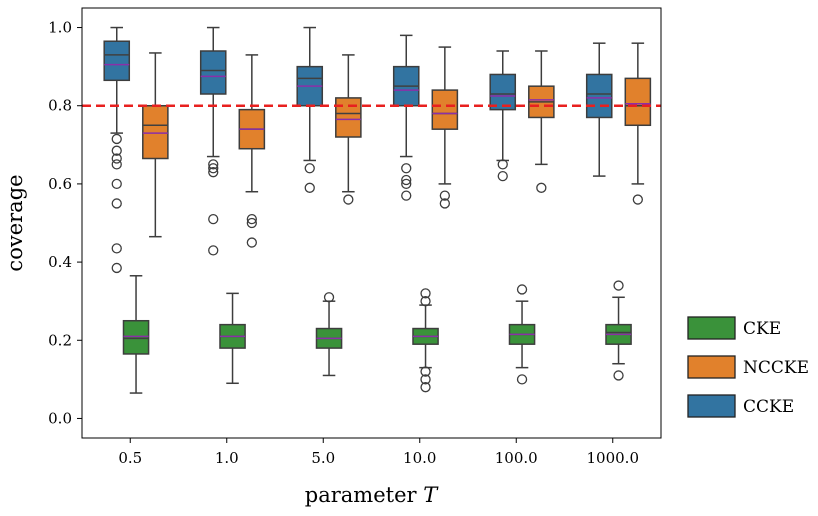 The height and width of the screenshot is (516, 818). What do you see at coordinates (15, 222) in the screenshot?
I see `y-axis-label: coverage` at bounding box center [15, 222].